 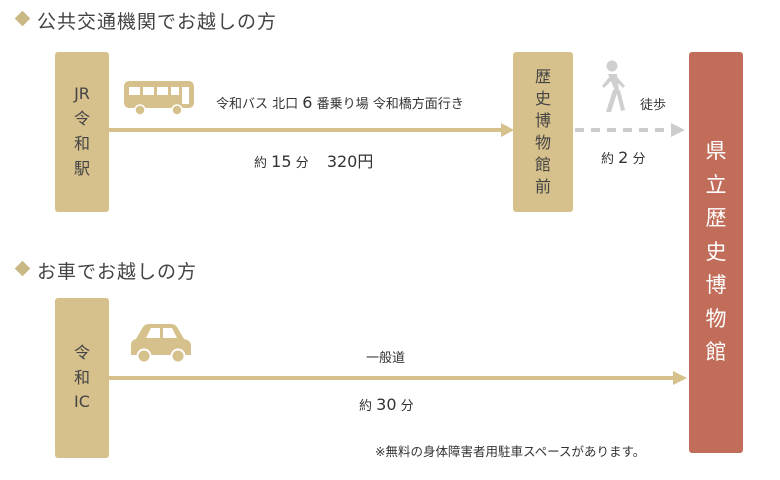 I want to click on museum-char: 史, so click(x=716, y=251).